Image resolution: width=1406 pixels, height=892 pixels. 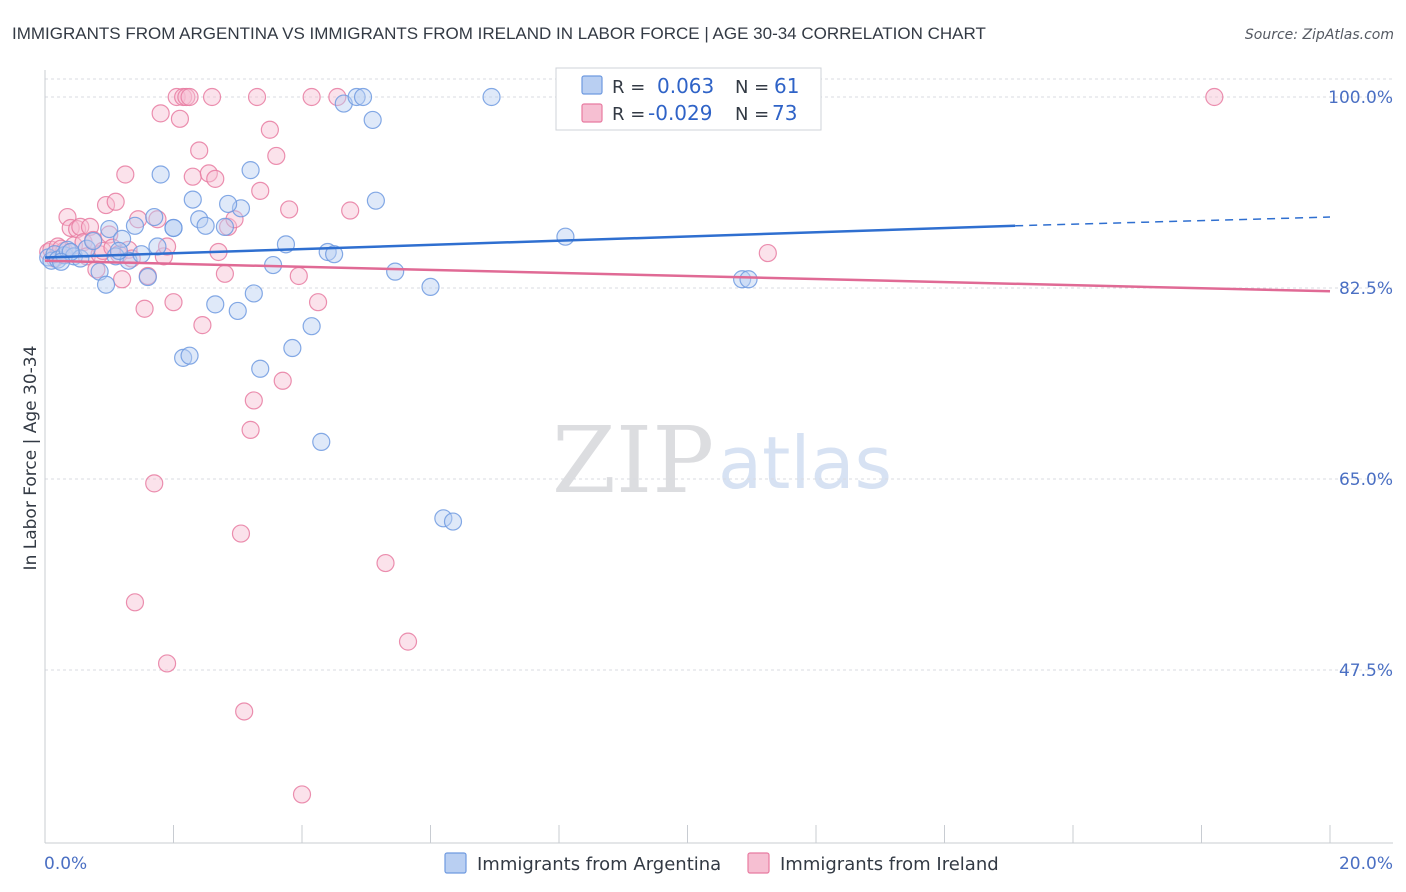 What do you see at coordinates (784, 113) in the screenshot?
I see `stats-n-value-ireland: 73` at bounding box center [784, 113].